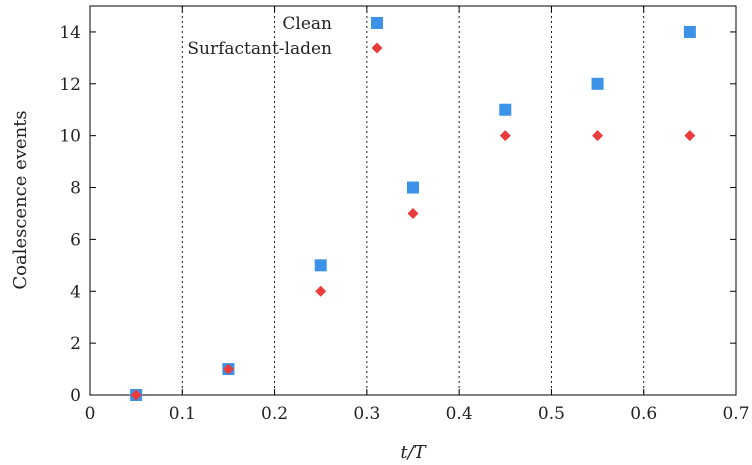 The width and height of the screenshot is (752, 465). I want to click on x-axis-title: t/T, so click(413, 452).